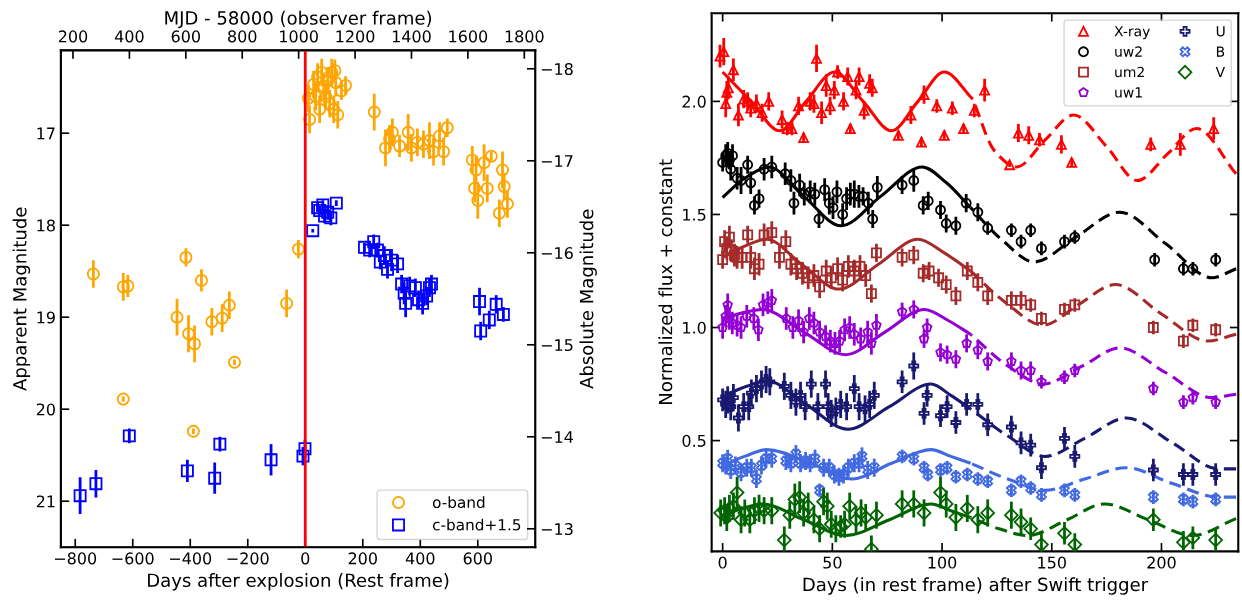 This screenshot has height=600, width=1242. What do you see at coordinates (468, 36) in the screenshot?
I see `x2-tick-label: 1600` at bounding box center [468, 36].